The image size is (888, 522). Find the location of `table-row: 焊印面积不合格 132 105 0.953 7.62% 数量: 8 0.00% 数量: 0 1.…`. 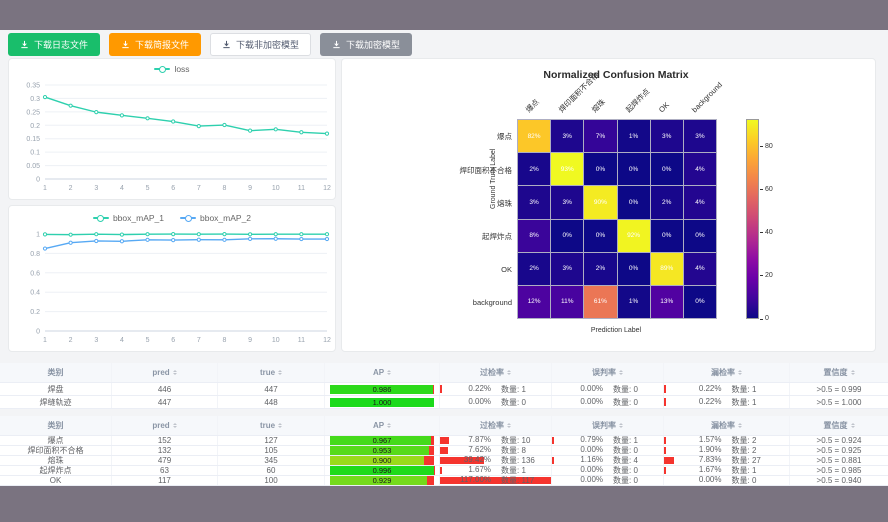

table-row: 焊印面积不合格 132 105 0.953 7.62% 数量: 8 0.00% 数量: 0 1.… is located at coordinates (444, 451).